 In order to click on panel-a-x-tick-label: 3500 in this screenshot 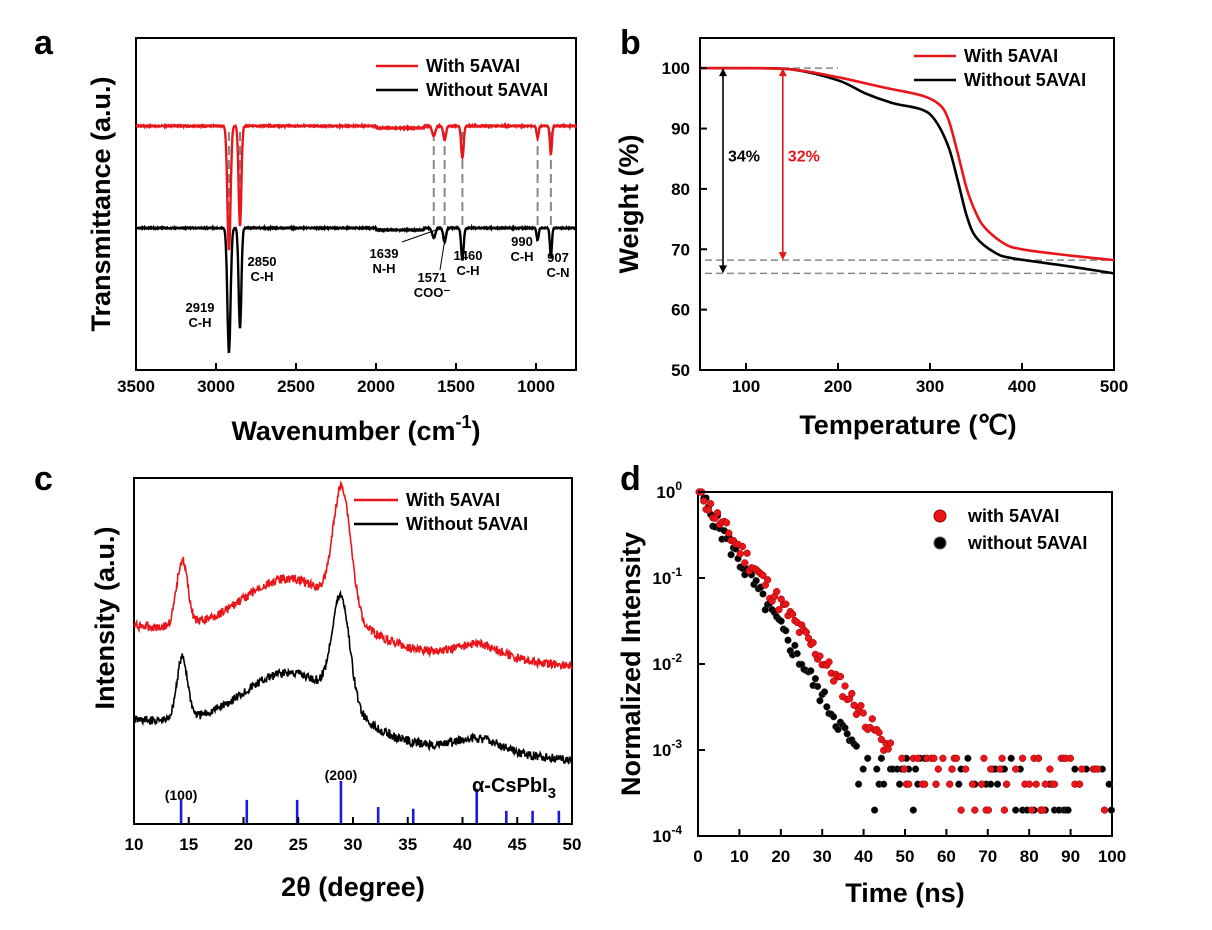, I will do `click(136, 386)`.